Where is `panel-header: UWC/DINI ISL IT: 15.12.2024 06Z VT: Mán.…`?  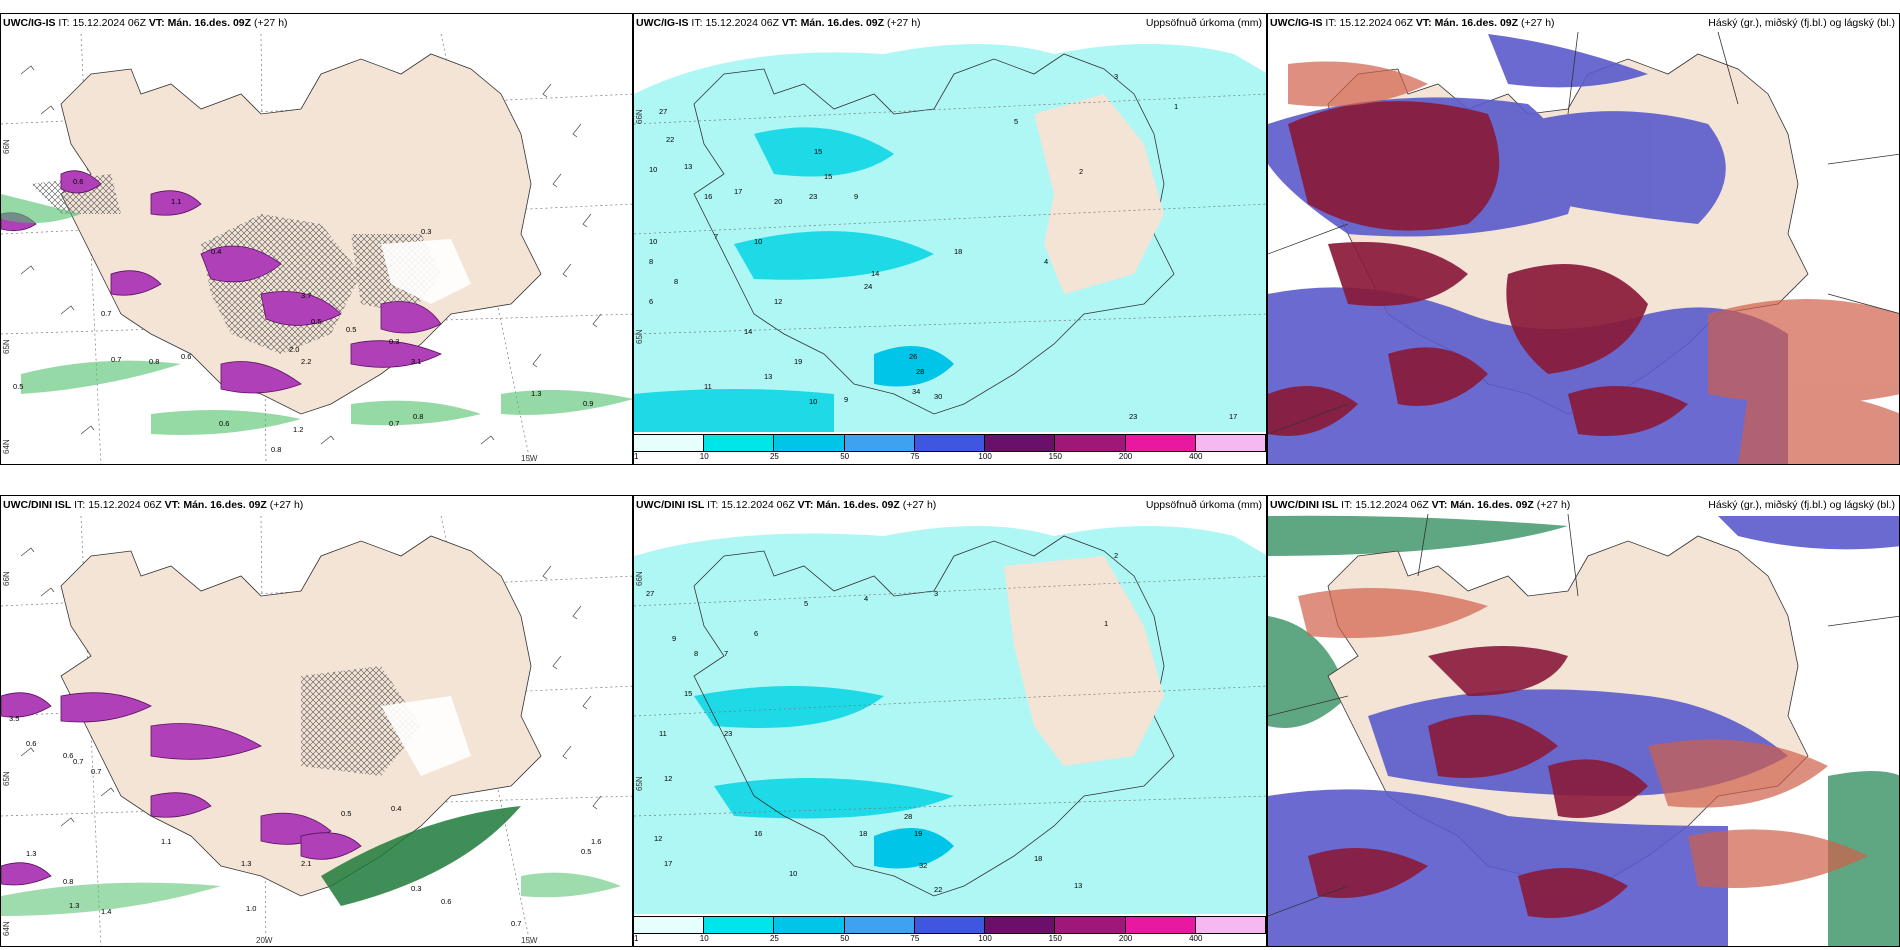
panel-header: UWC/DINI ISL IT: 15.12.2024 06Z VT: Mán.… is located at coordinates (950, 505).